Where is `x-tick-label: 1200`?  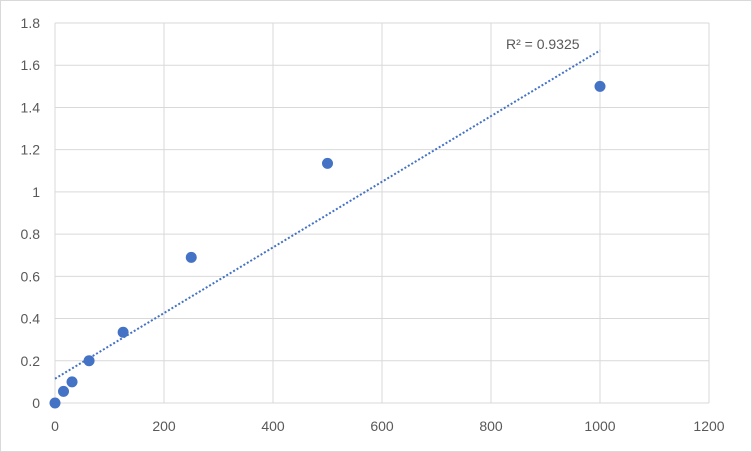 x-tick-label: 1200 is located at coordinates (708, 426).